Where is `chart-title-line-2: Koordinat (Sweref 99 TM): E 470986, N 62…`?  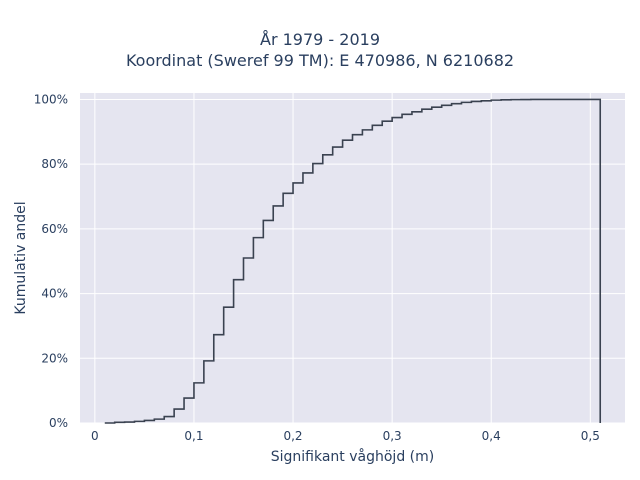
chart-title-line-2: Koordinat (Sweref 99 TM): E 470986, N 62… is located at coordinates (320, 60).